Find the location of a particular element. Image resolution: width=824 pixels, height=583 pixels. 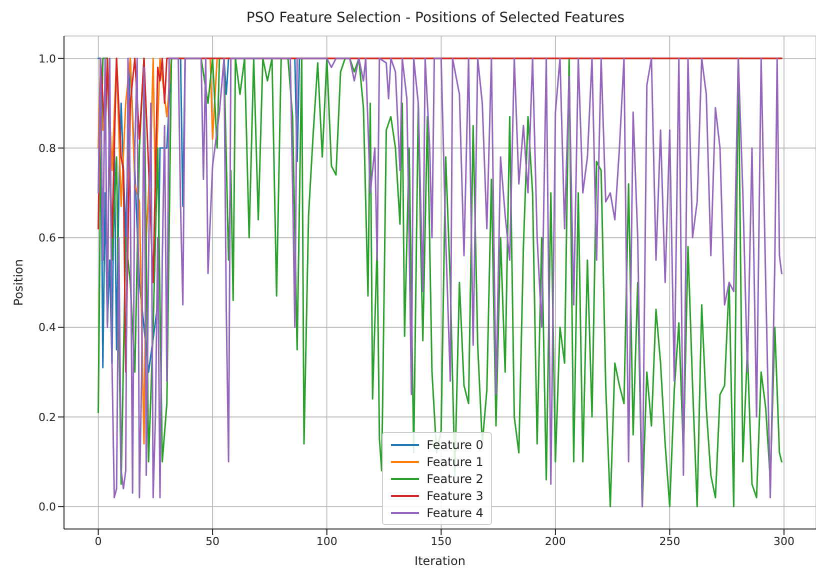

legend-label: Feature 3 is located at coordinates (455, 495).